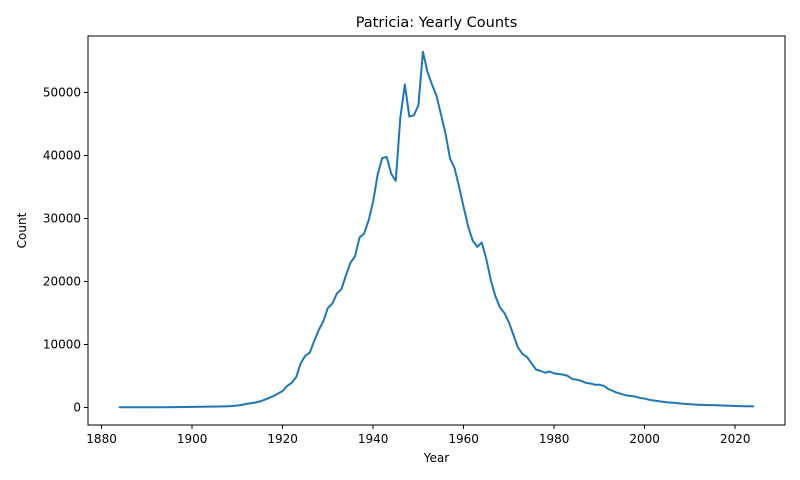 This screenshot has height=480, width=800. Describe the element at coordinates (282, 439) in the screenshot. I see `x-tick-label: 1920` at that location.